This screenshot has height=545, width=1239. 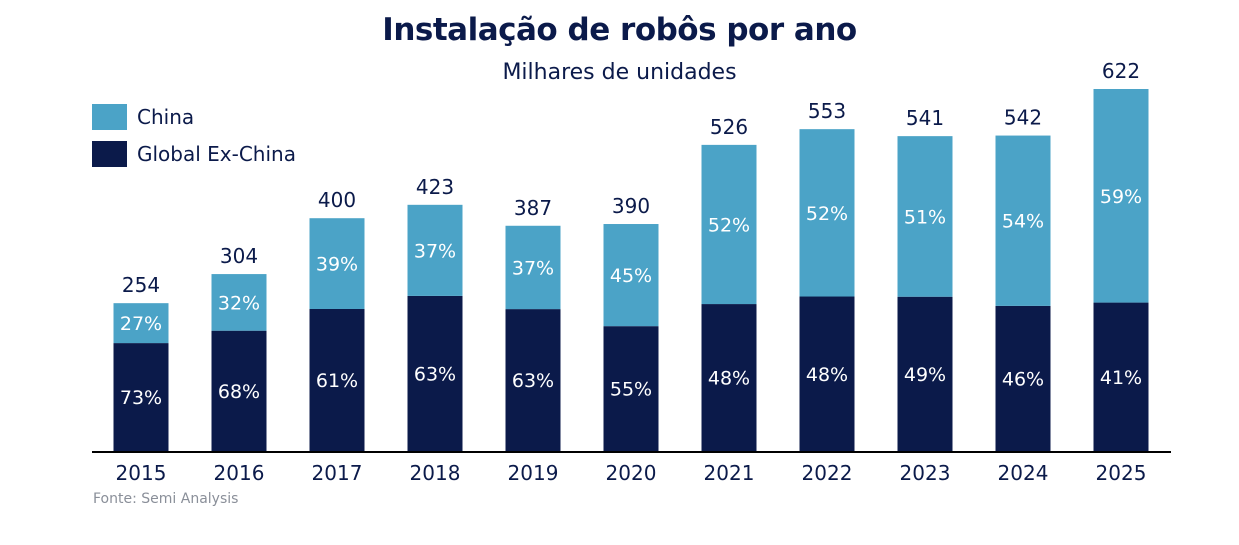 I want to click on bar-china-2024, so click(x=1023, y=220).